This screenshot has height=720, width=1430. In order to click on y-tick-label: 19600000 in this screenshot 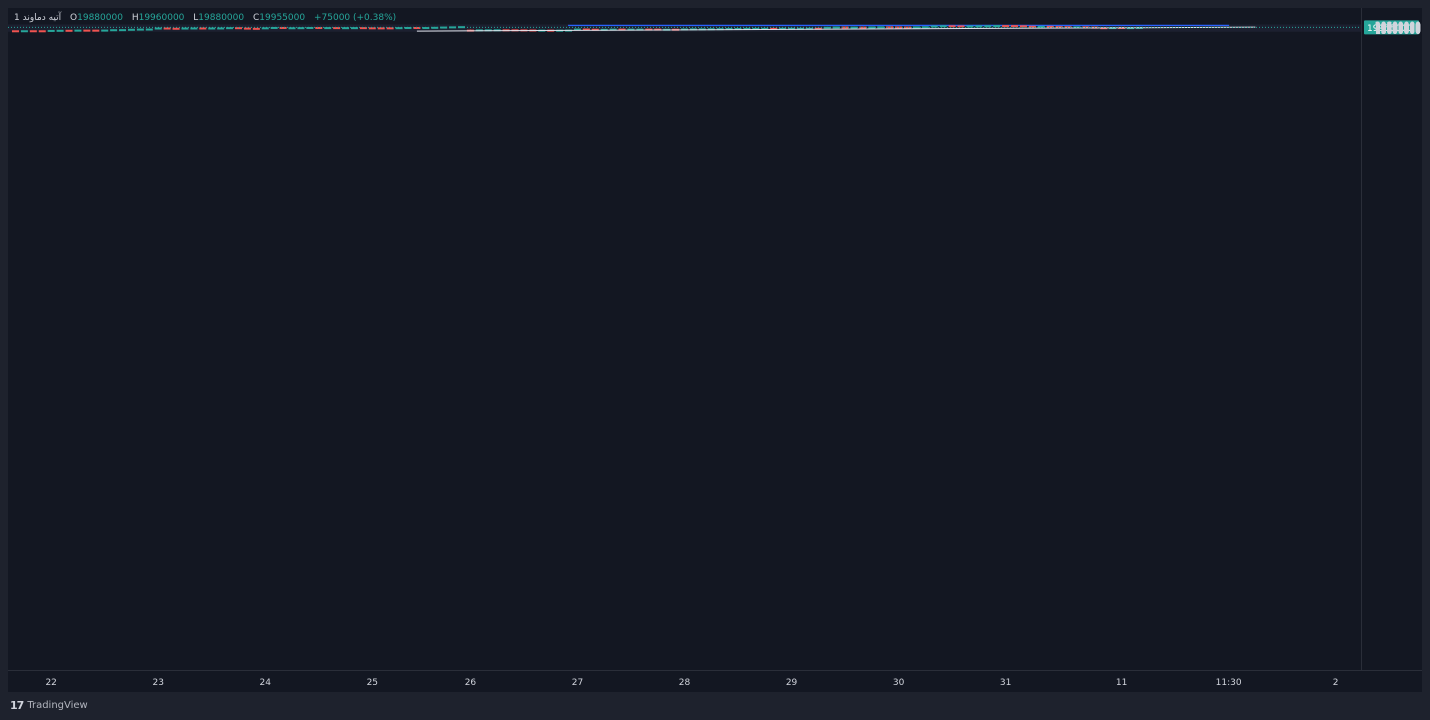, I will do `click(1398, 29)`.